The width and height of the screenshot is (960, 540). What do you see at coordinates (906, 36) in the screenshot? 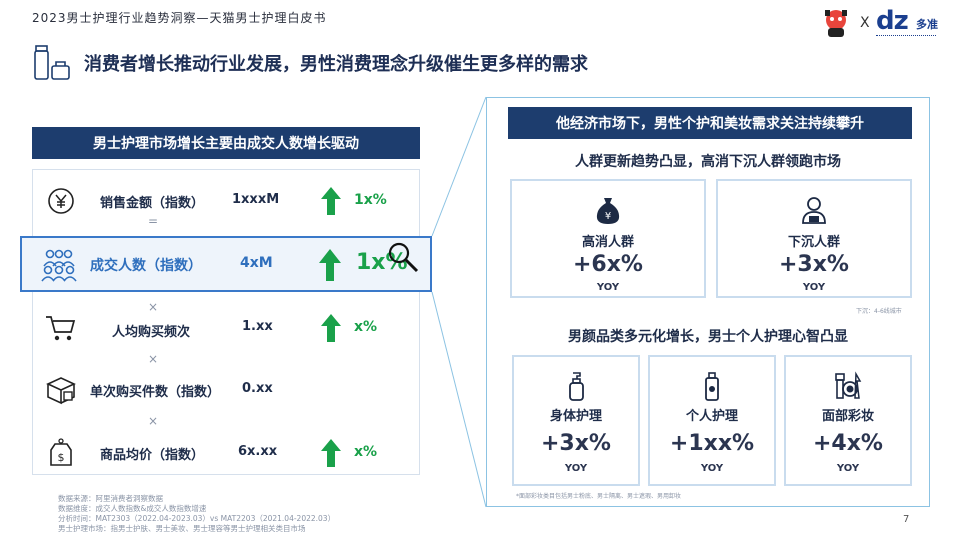
I see `logo-underline` at bounding box center [906, 36].